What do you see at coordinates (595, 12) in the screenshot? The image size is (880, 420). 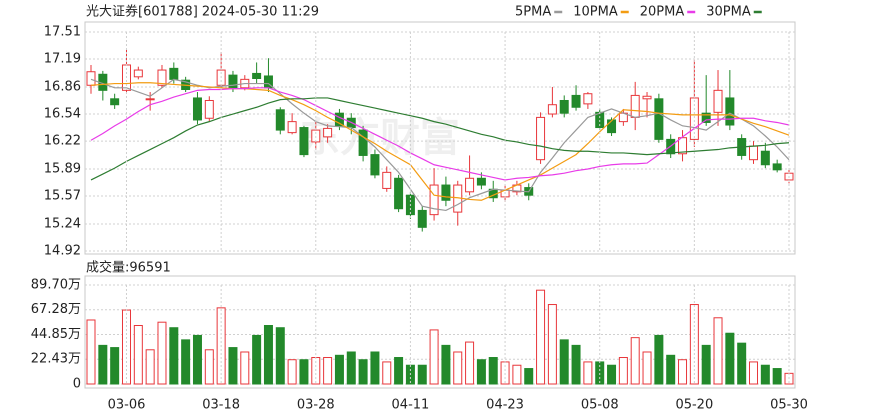 I see `legend-label: 10PMA` at bounding box center [595, 12].